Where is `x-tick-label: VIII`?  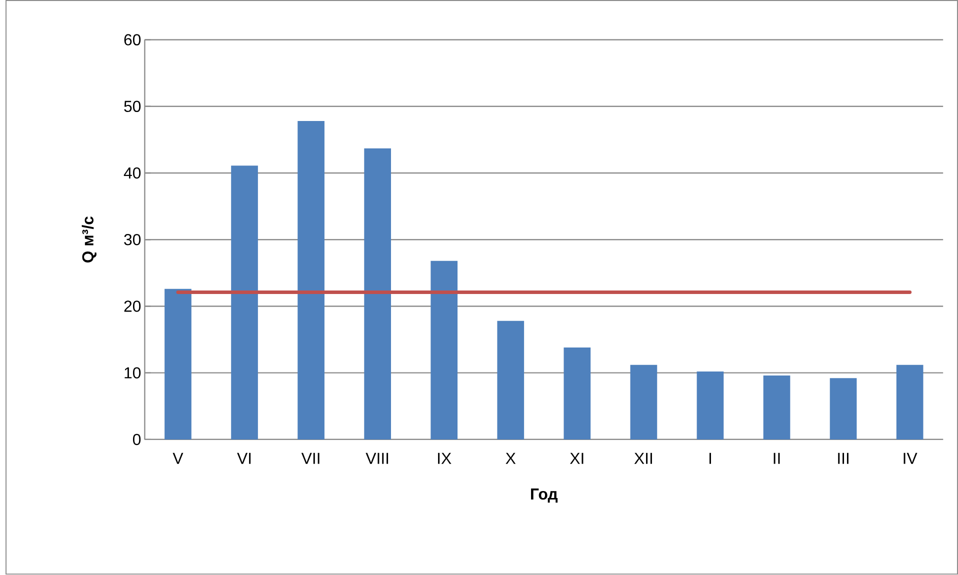
x-tick-label: VIII is located at coordinates (377, 458).